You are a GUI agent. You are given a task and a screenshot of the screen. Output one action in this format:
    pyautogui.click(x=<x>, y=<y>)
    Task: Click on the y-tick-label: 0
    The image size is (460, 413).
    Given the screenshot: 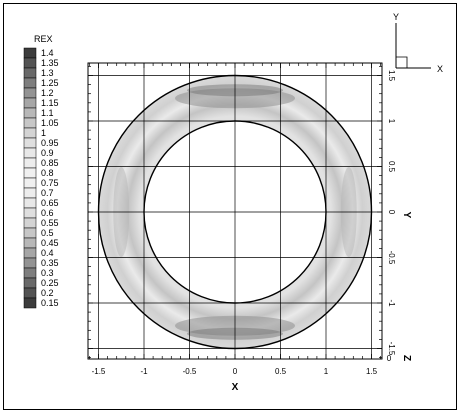 What is the action you would take?
    pyautogui.click(x=391, y=212)
    